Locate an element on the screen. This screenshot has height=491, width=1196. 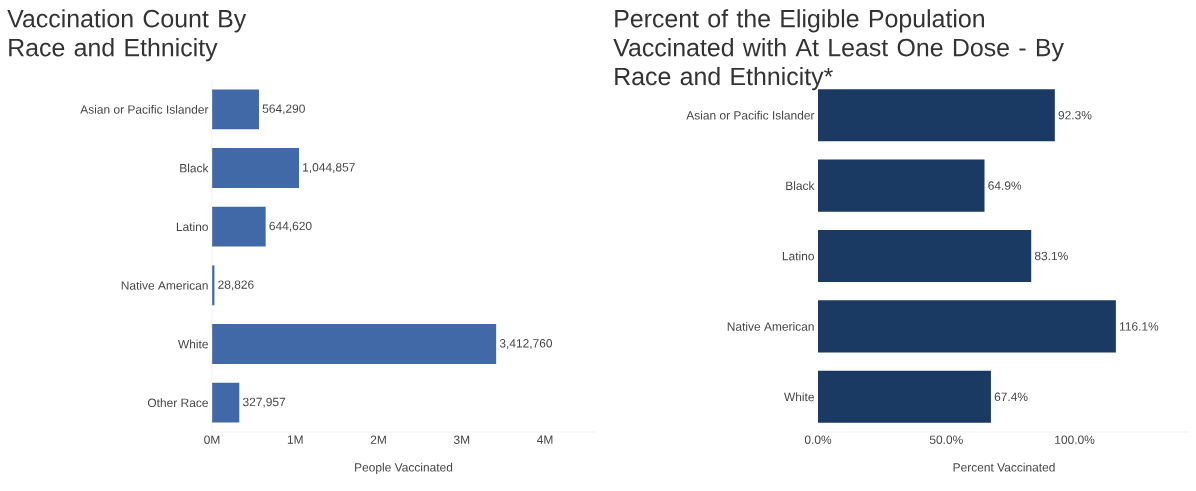
x-tick-label: 0.0% is located at coordinates (818, 439).